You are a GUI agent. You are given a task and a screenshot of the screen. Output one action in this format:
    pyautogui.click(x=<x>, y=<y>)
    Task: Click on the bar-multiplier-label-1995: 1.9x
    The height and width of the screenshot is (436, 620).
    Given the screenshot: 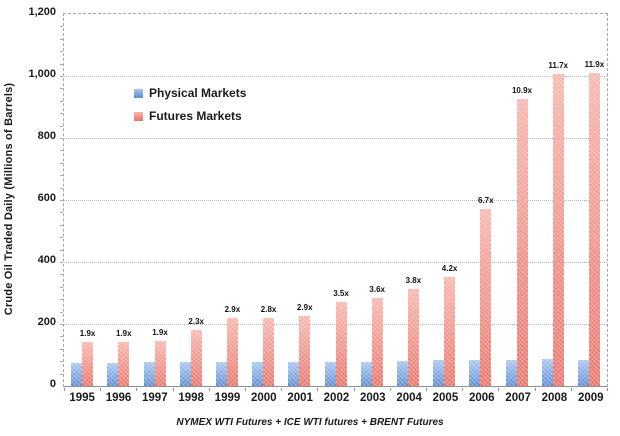 What is the action you would take?
    pyautogui.click(x=87, y=333)
    